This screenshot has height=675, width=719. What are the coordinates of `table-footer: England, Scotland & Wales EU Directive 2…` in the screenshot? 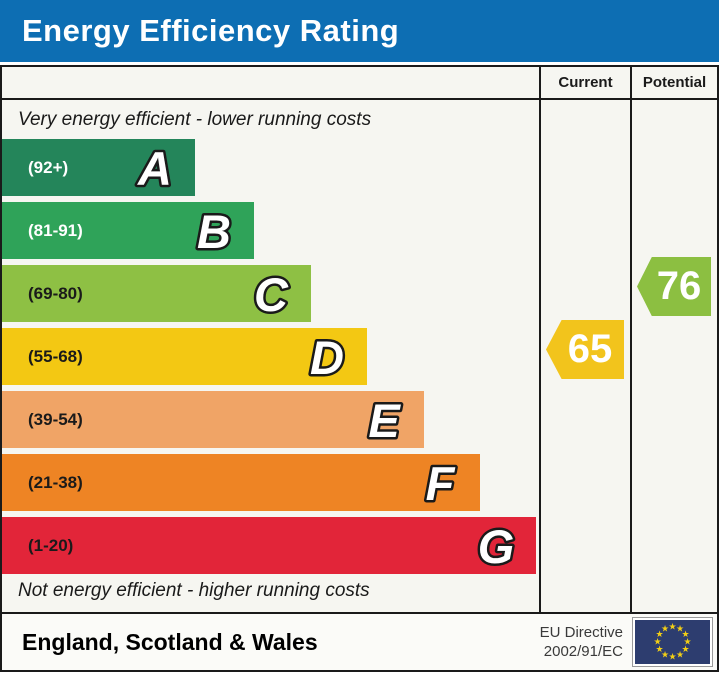 It's located at (359, 641).